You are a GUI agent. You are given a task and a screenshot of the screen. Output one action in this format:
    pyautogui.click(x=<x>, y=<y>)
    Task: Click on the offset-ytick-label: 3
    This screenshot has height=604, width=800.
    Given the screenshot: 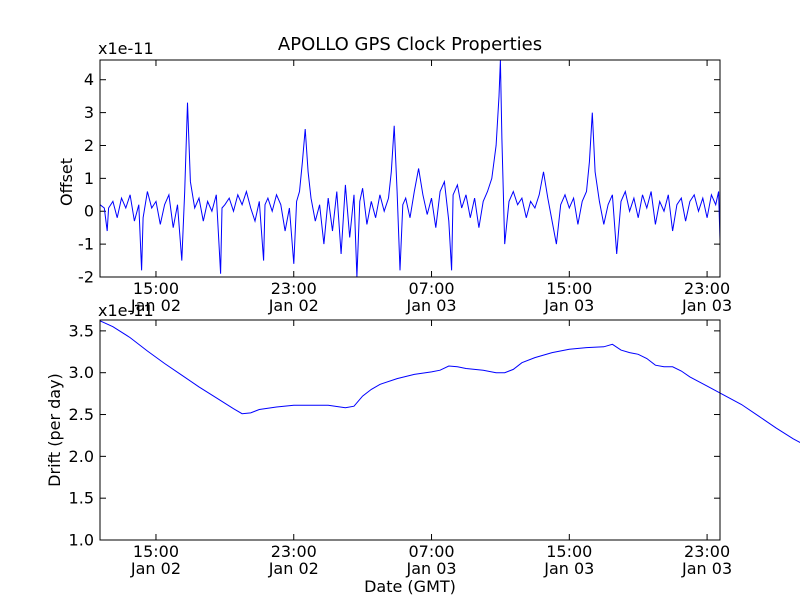 What is the action you would take?
    pyautogui.click(x=89, y=112)
    